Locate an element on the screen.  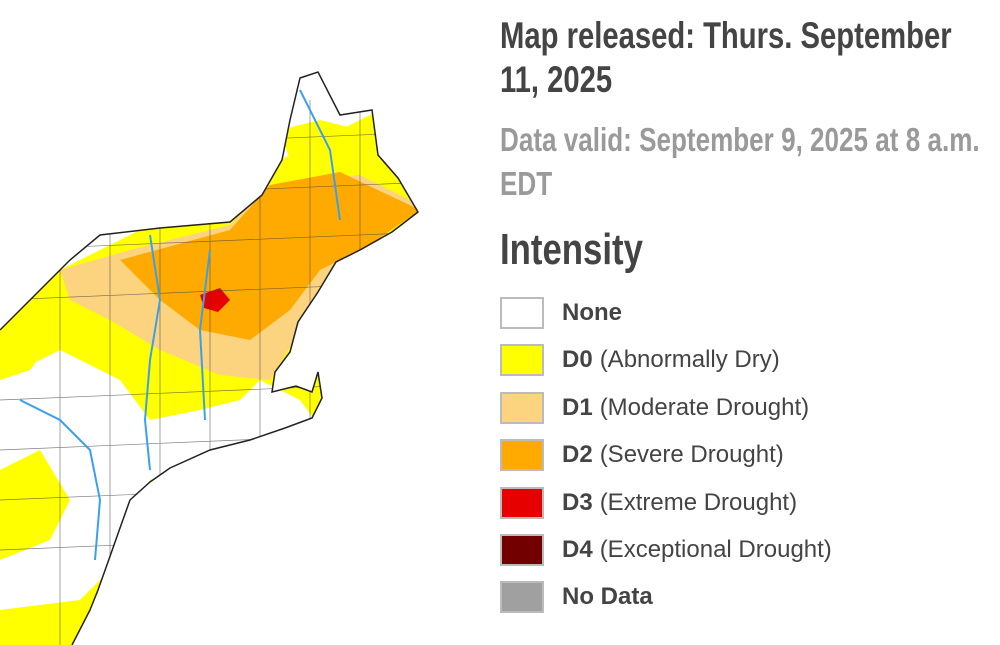
legend-item: No Data is located at coordinates (580, 597).